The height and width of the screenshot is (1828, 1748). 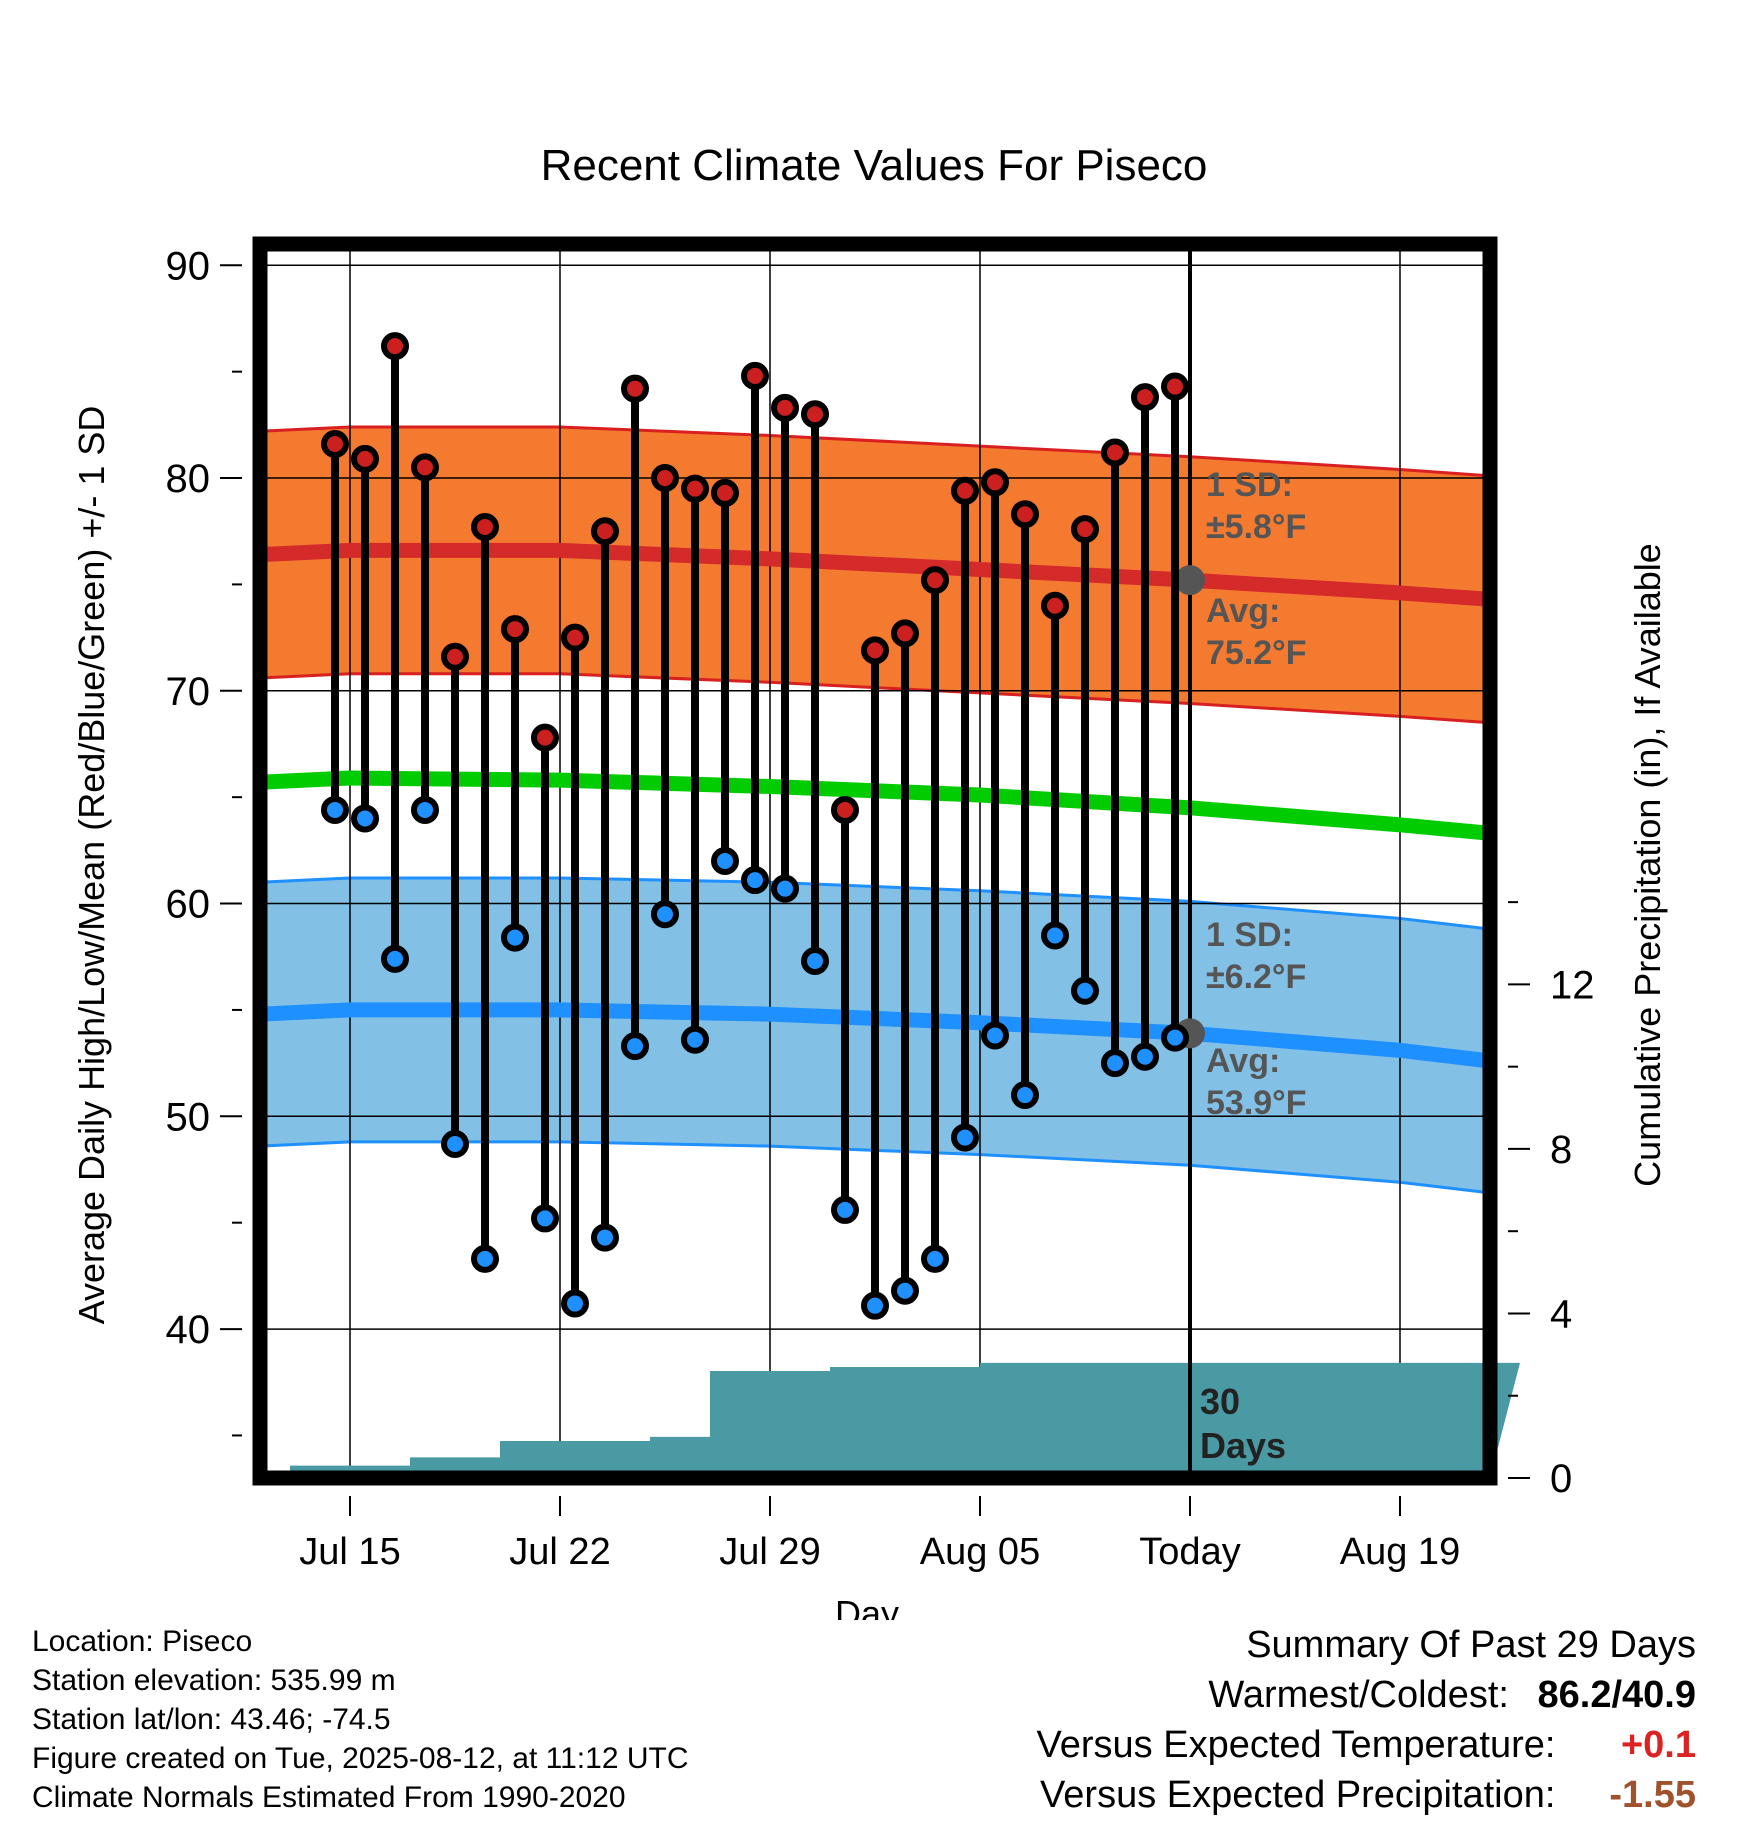 I want to click on warmest-coldest-value: 86.2/40.9, so click(x=1616, y=1695).